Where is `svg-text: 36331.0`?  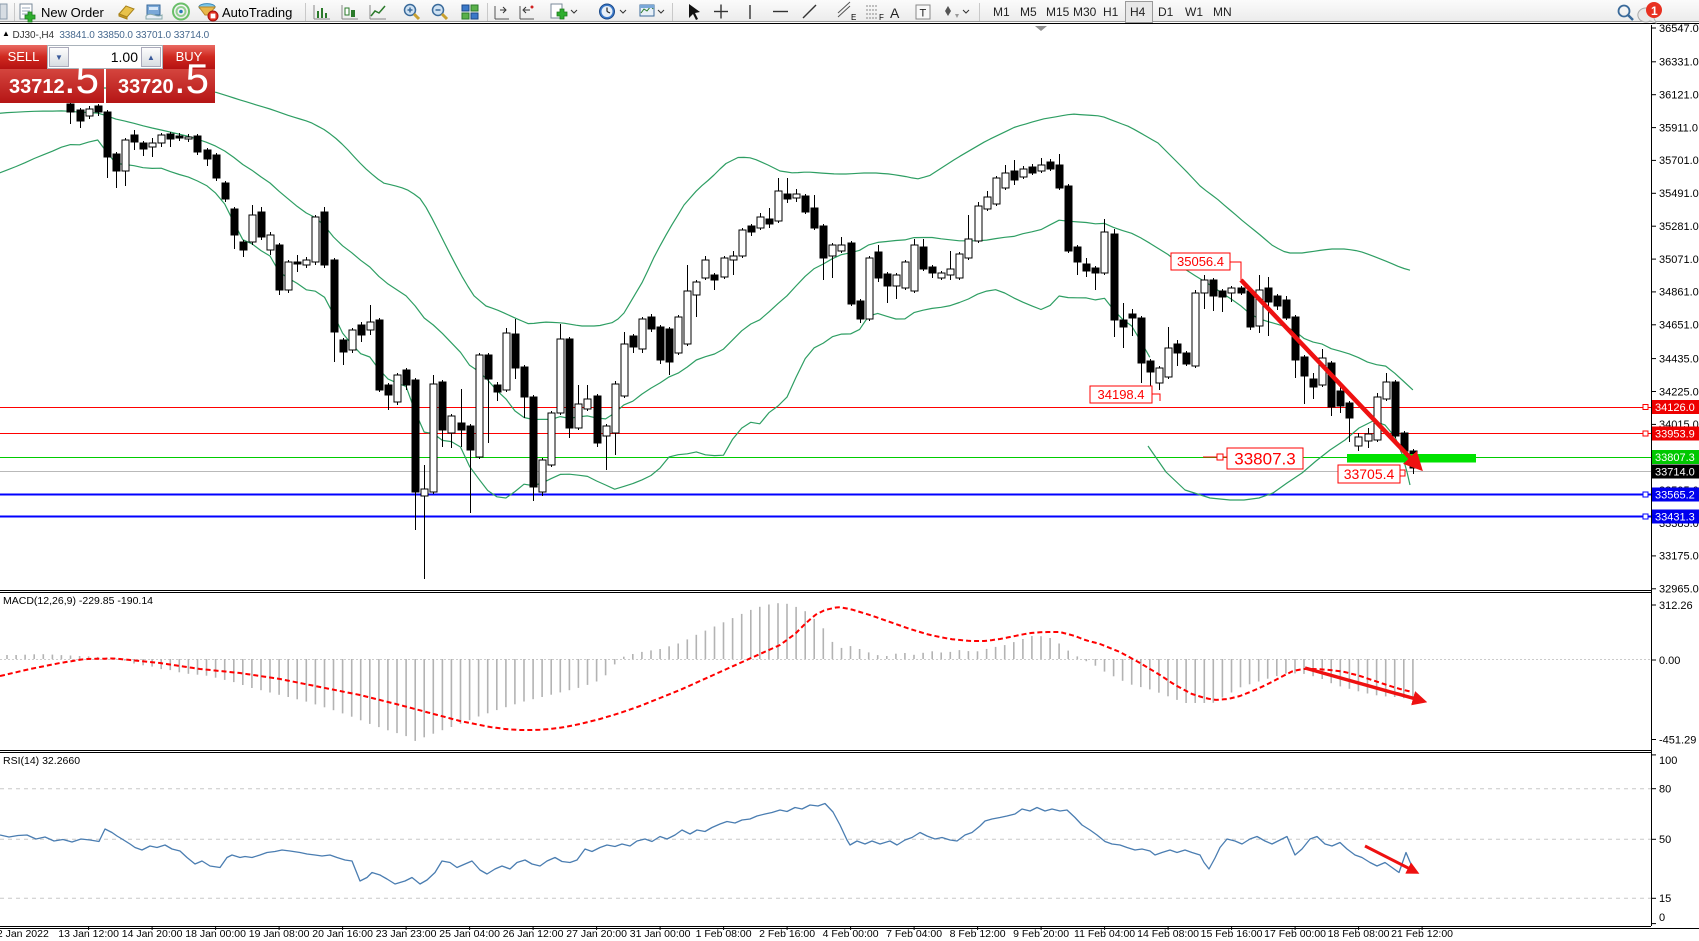 svg-text: 36331.0 is located at coordinates (1679, 63).